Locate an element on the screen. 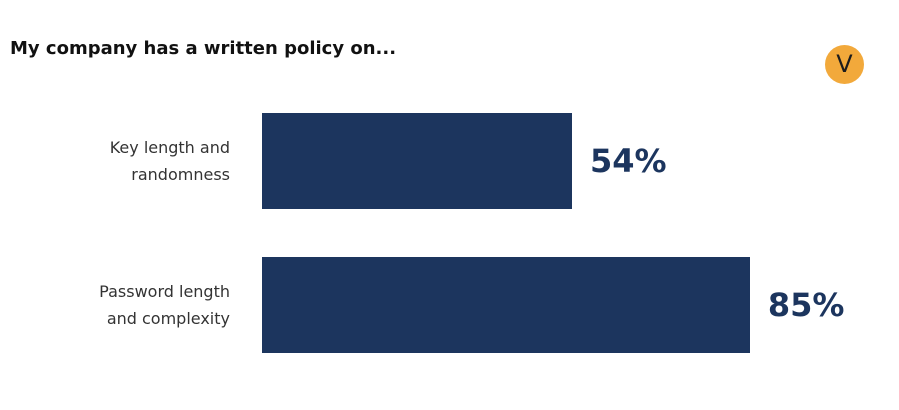 The height and width of the screenshot is (410, 899). value-label: 85% is located at coordinates (806, 305).